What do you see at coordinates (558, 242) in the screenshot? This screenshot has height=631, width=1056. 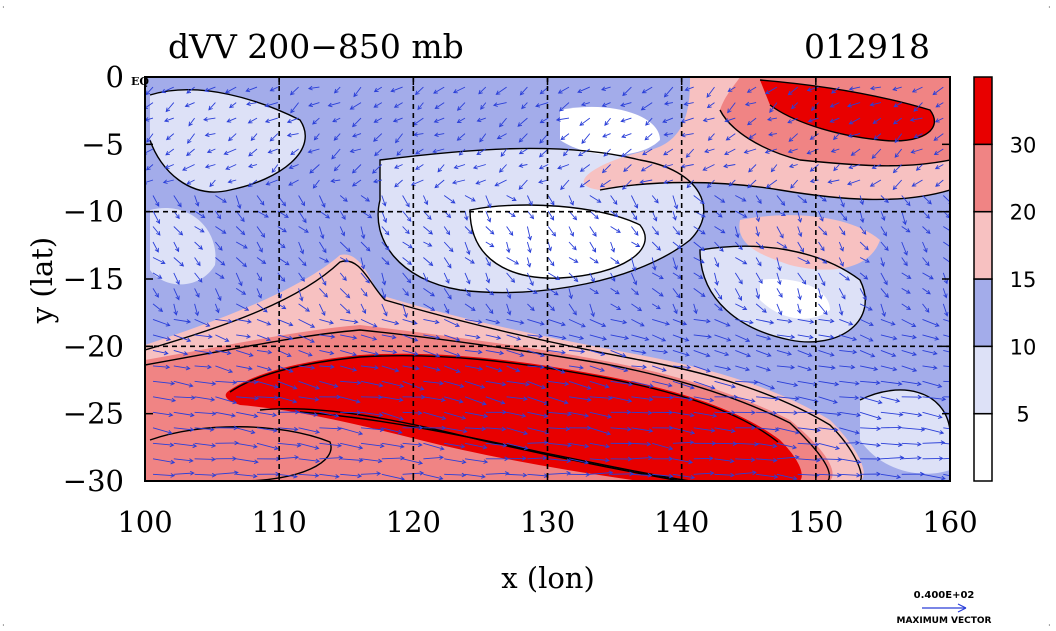 I see `contour-region-white` at bounding box center [558, 242].